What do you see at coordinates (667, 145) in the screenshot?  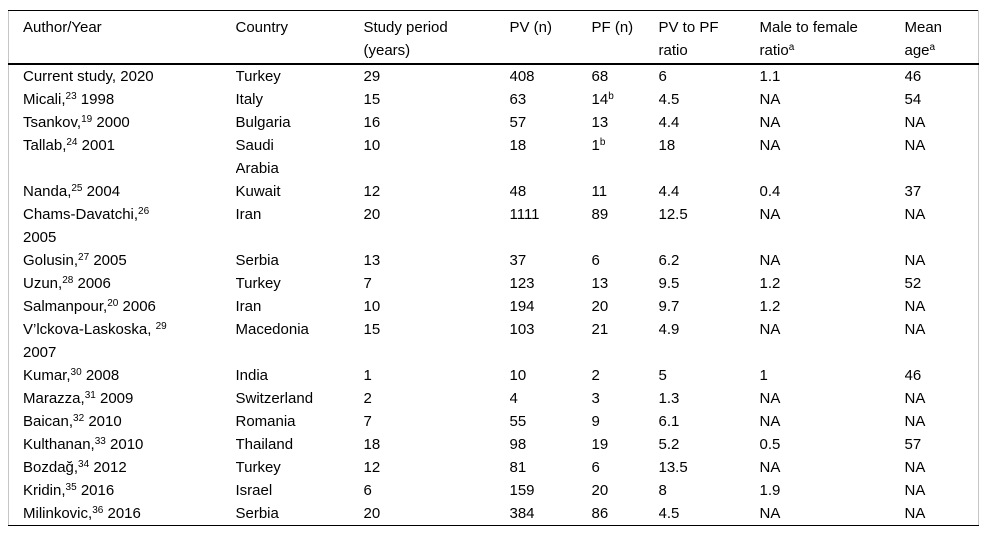 I see `cell-ratio: 18` at bounding box center [667, 145].